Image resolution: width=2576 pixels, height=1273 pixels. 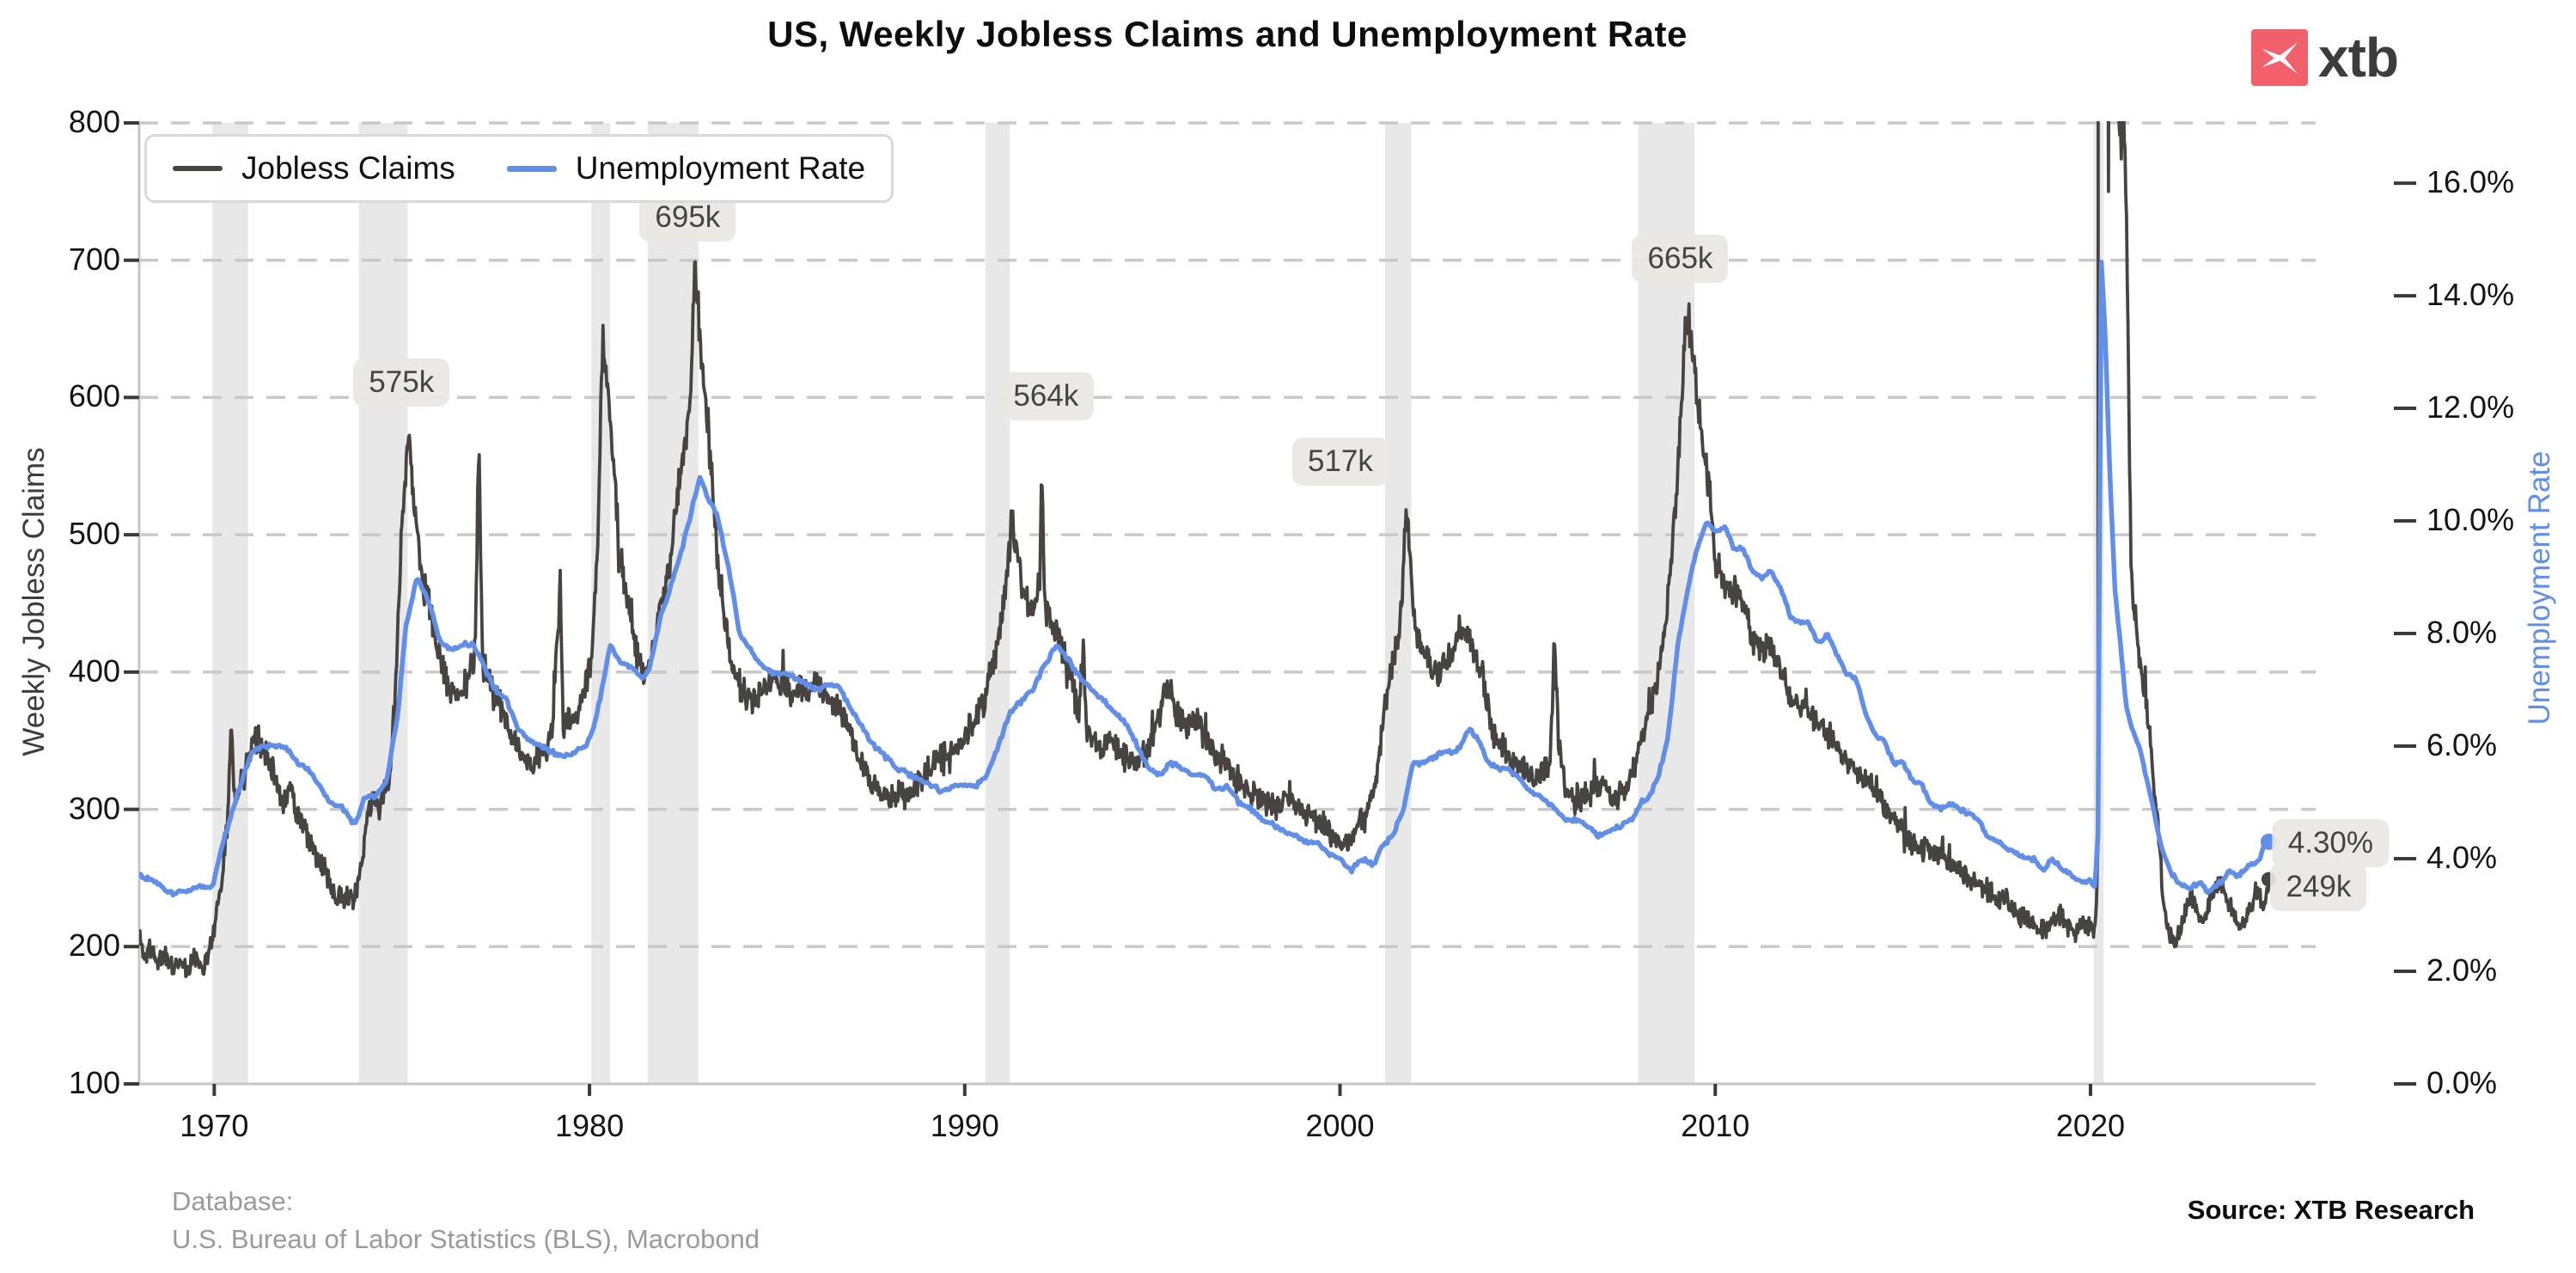 I want to click on right-axis-tick-label: 14.0%, so click(x=2470, y=295).